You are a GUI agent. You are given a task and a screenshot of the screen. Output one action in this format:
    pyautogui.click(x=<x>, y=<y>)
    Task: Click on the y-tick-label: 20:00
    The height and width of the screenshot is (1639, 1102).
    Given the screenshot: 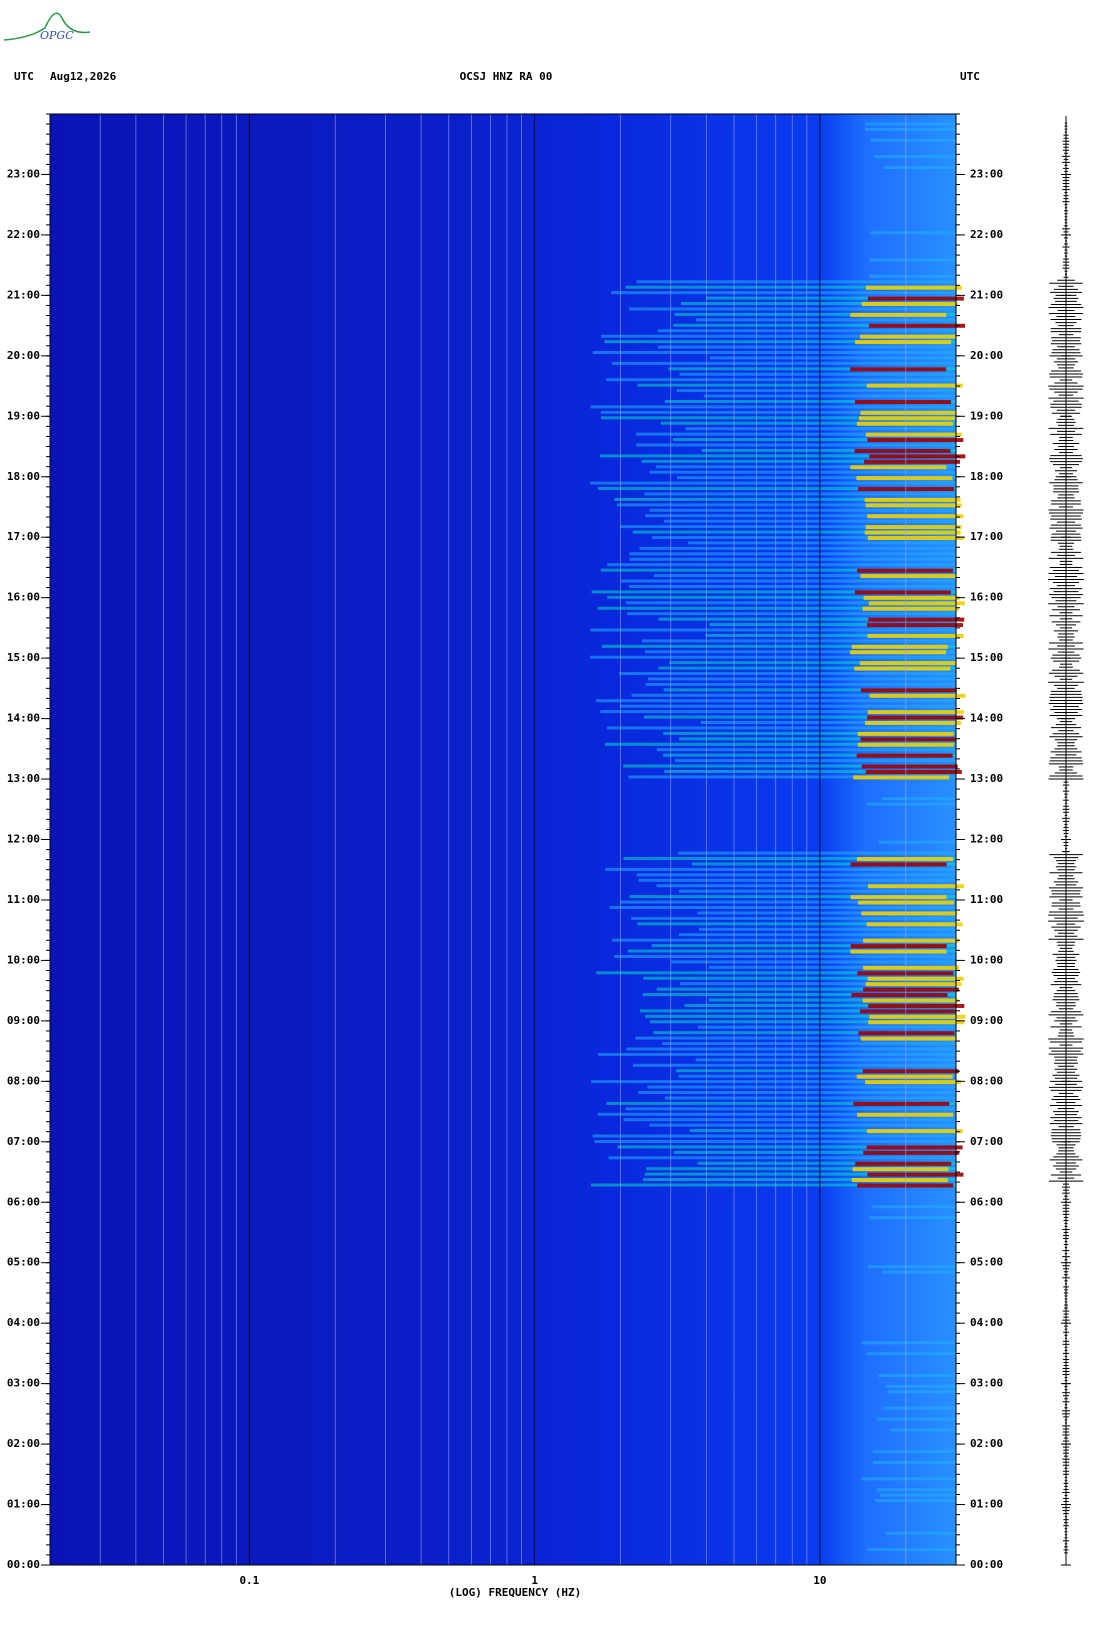 What is the action you would take?
    pyautogui.click(x=23, y=355)
    